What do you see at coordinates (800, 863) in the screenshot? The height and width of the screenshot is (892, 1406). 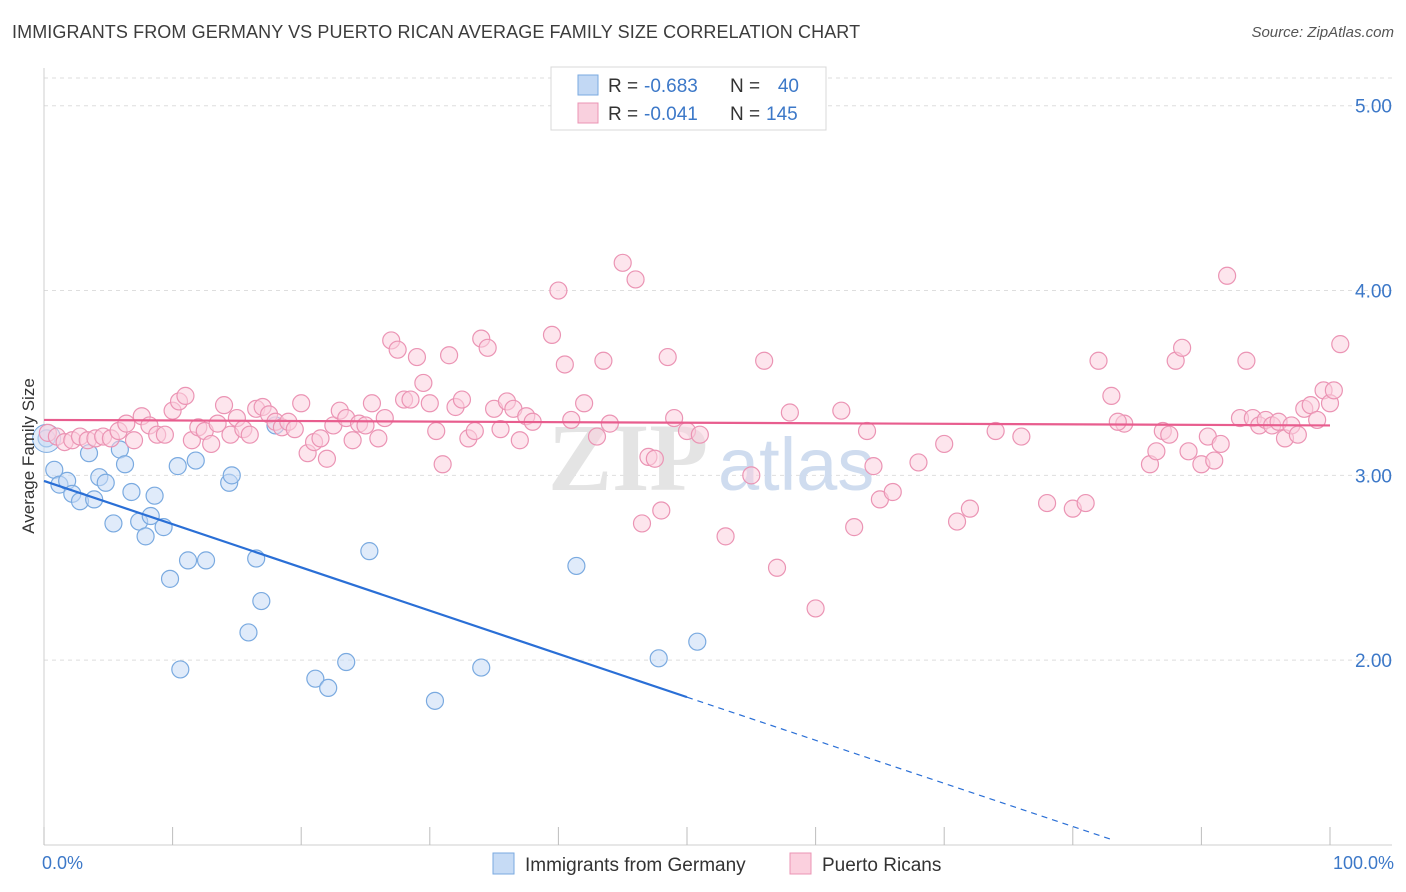 I see `series-legend-swatch-puerto-ricans` at bounding box center [800, 863].